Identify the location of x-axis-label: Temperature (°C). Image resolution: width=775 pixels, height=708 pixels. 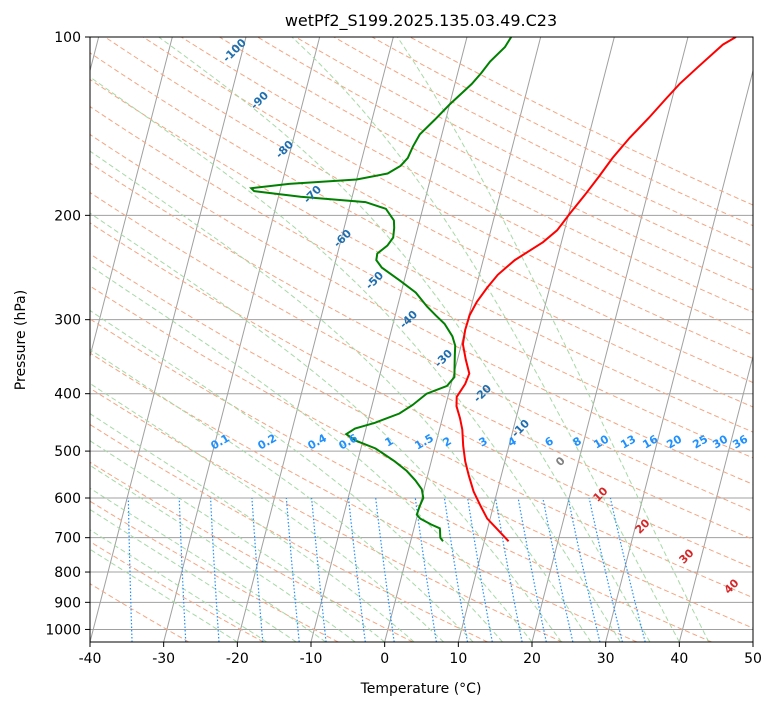
(421, 689).